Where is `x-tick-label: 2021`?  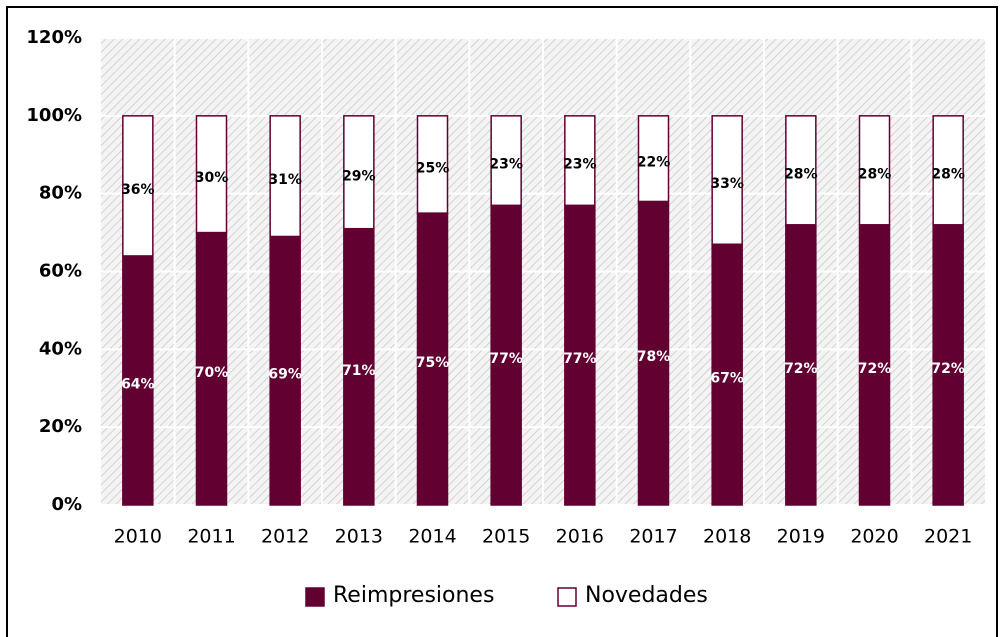
x-tick-label: 2021 is located at coordinates (948, 537).